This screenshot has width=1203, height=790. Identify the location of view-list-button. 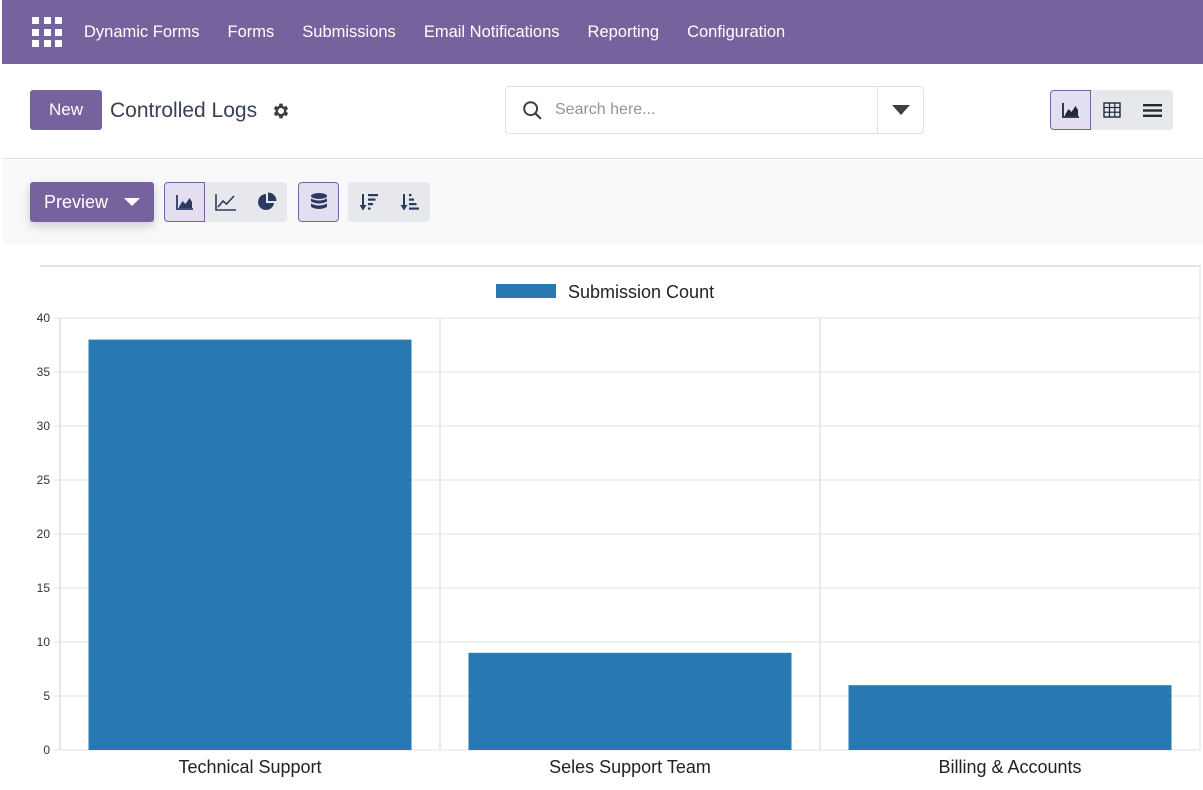
(1152, 110).